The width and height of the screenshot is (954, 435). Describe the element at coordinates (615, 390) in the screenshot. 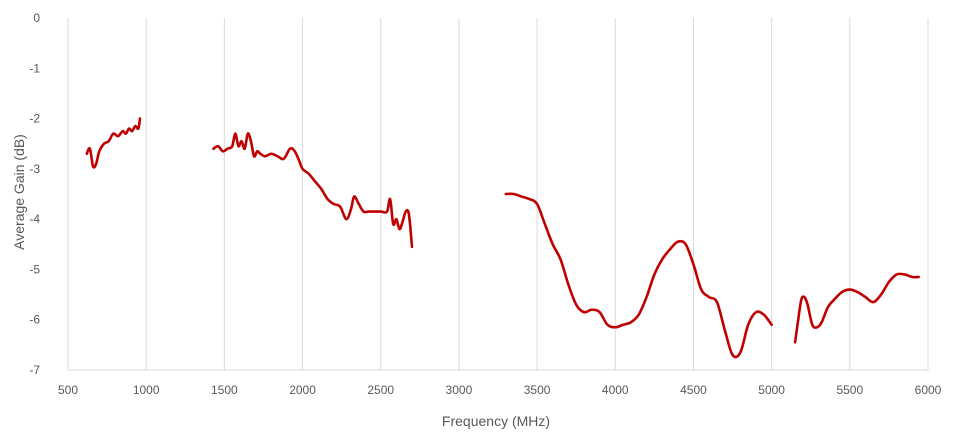

I see `x-tick-label: 4000` at that location.